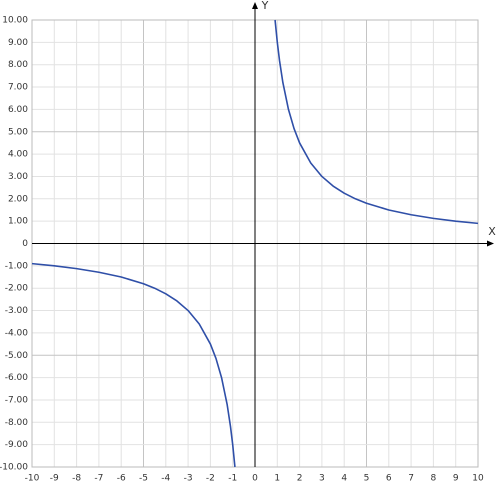 The height and width of the screenshot is (490, 500). What do you see at coordinates (434, 479) in the screenshot?
I see `x-tick-label: 8` at bounding box center [434, 479].